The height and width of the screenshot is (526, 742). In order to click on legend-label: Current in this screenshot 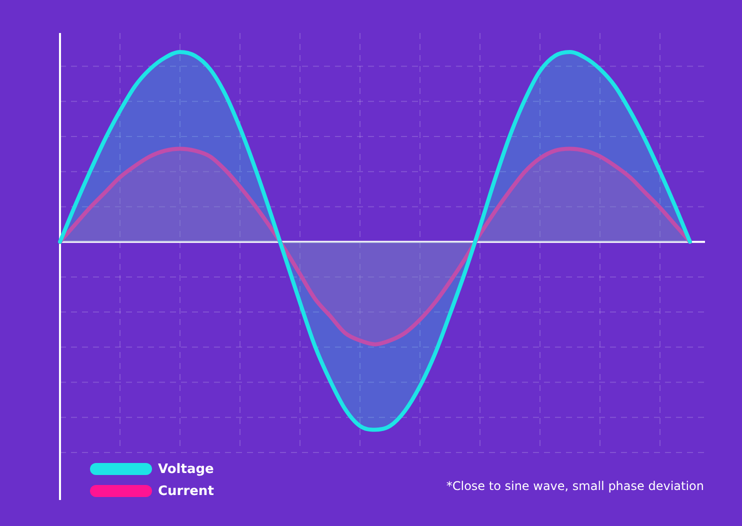, I will do `click(186, 491)`.